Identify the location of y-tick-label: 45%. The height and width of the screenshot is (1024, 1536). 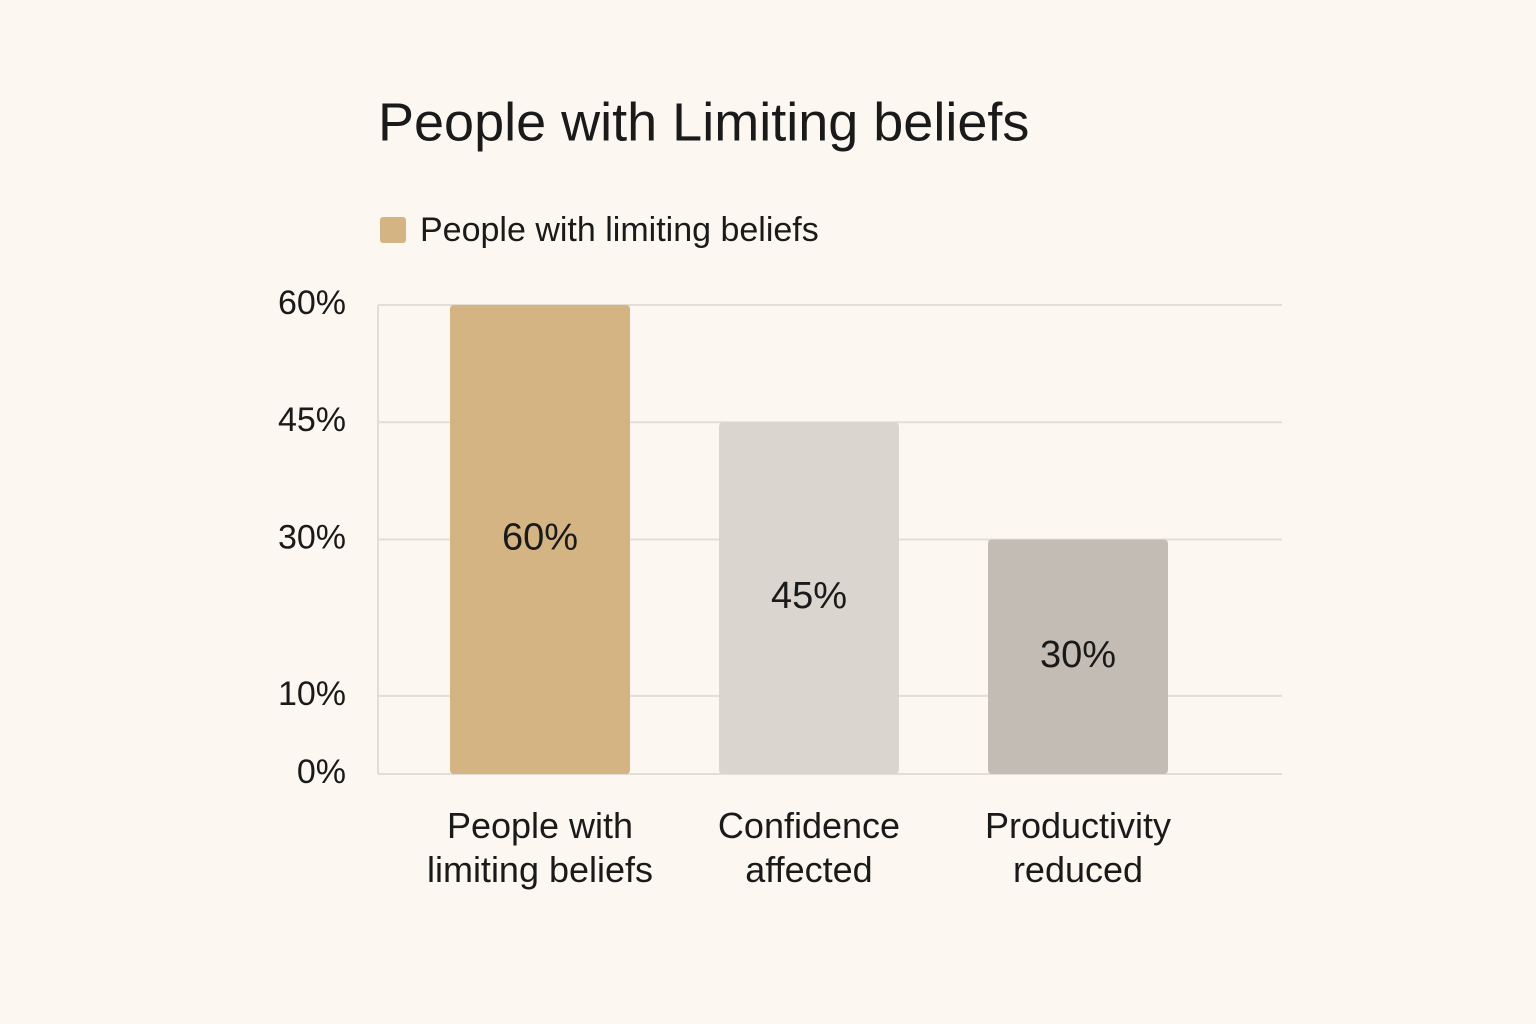
(312, 420).